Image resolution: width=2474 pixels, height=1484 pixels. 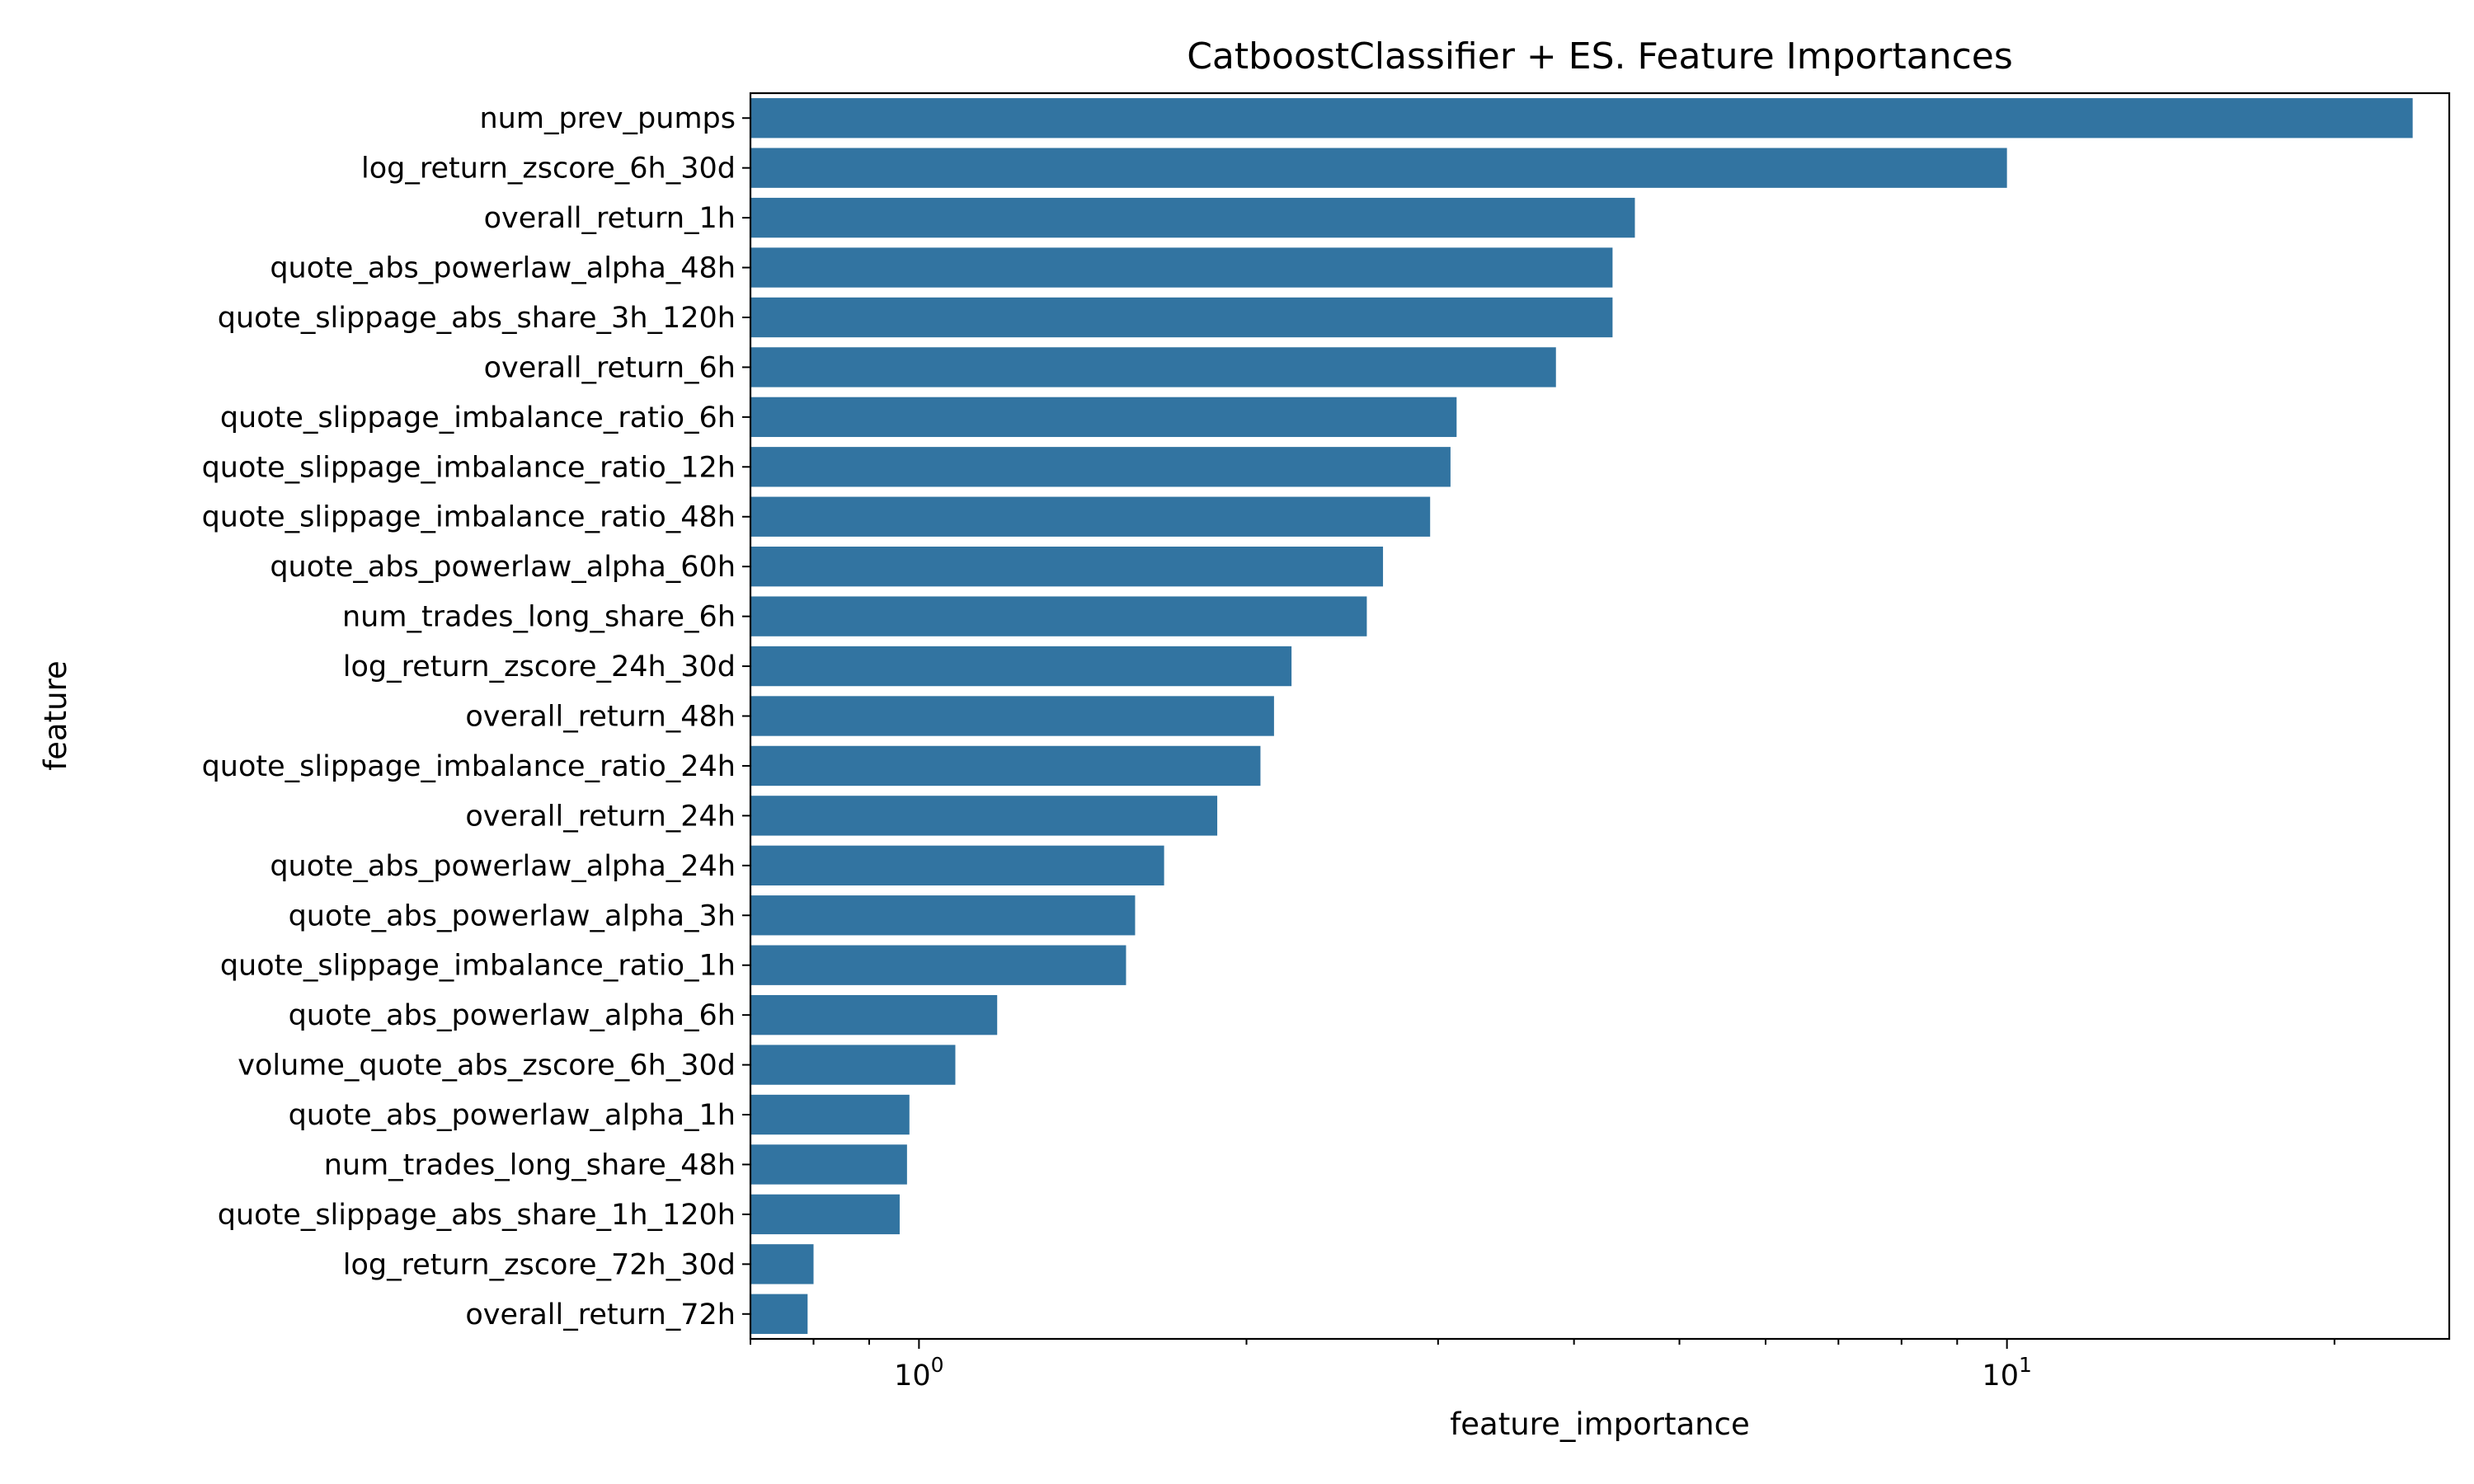 I want to click on bar-quote_abs_powerlaw_alpha_24h, so click(x=957, y=865).